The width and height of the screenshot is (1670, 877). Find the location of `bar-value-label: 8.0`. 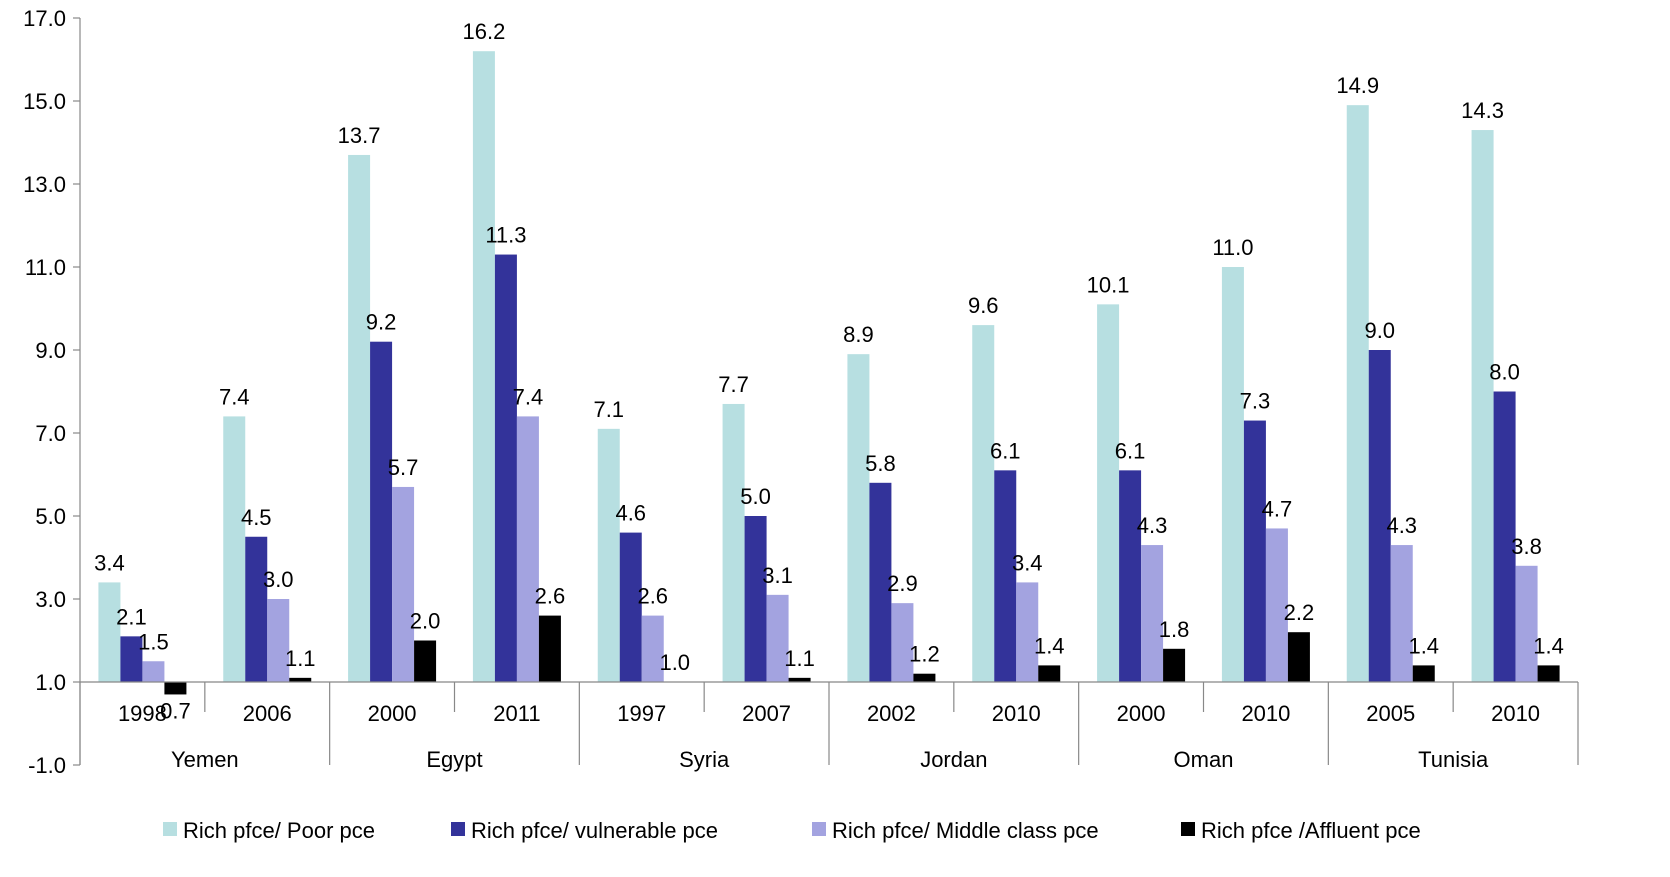

bar-value-label: 8.0 is located at coordinates (1504, 372).